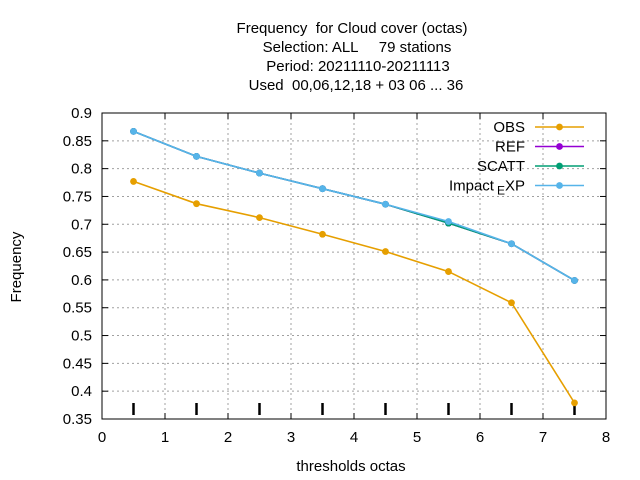 The image size is (640, 480). What do you see at coordinates (543, 437) in the screenshot?
I see `x-tick-label: 7` at bounding box center [543, 437].